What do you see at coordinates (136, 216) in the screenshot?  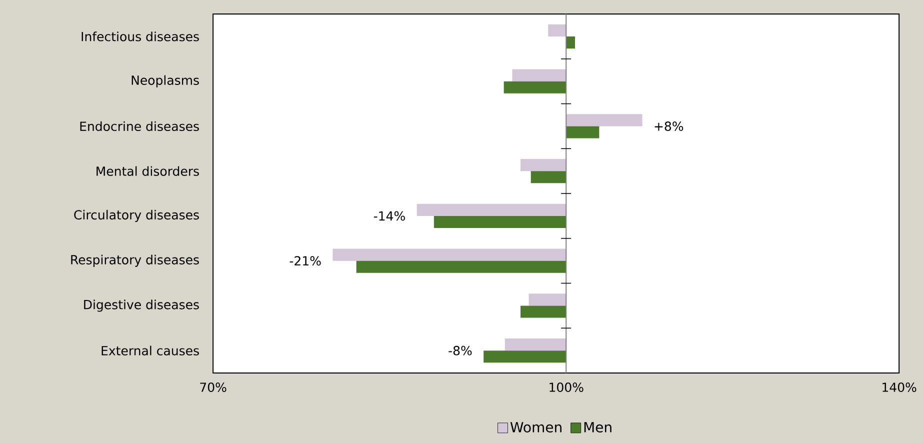 I see `y-tick-label: Circulatory diseases` at bounding box center [136, 216].